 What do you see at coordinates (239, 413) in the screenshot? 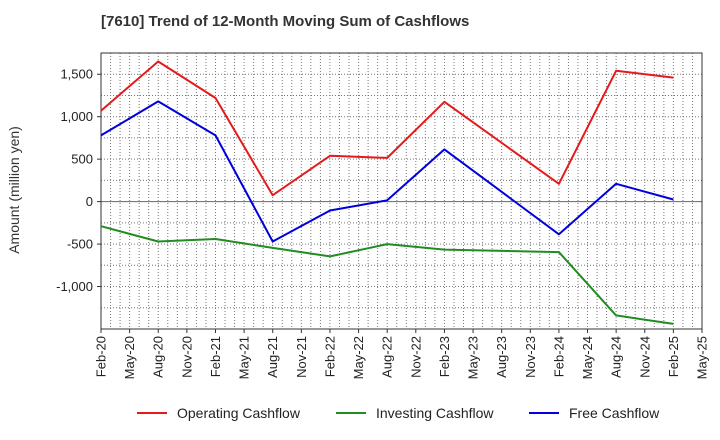
I see `legend-label: Operating Cashflow` at bounding box center [239, 413].